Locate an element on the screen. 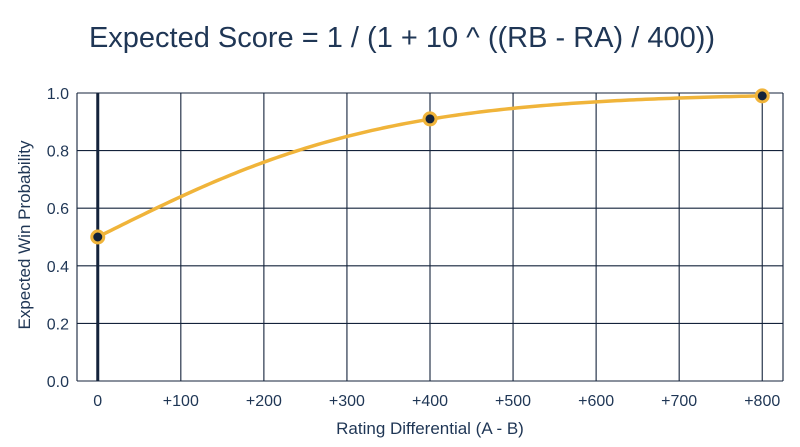 The image size is (800, 447). x-tick-label: +400 is located at coordinates (430, 401).